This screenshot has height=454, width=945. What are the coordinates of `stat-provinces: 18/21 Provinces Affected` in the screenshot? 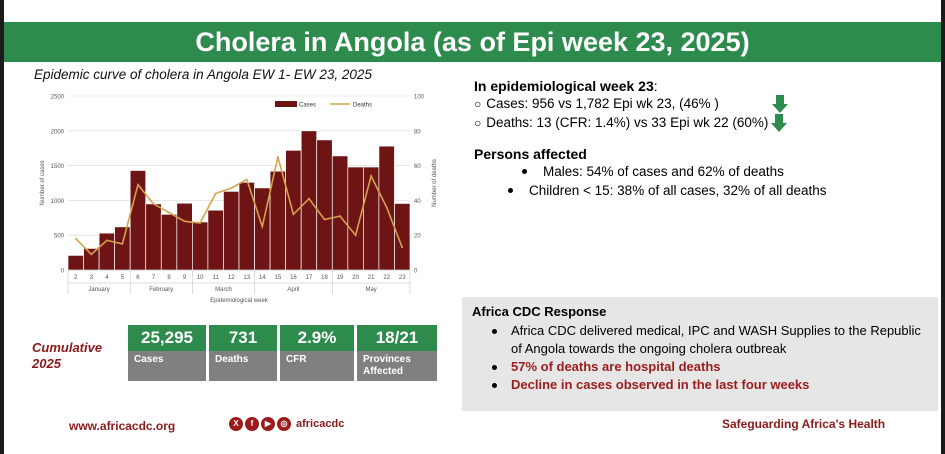 It's located at (397, 353).